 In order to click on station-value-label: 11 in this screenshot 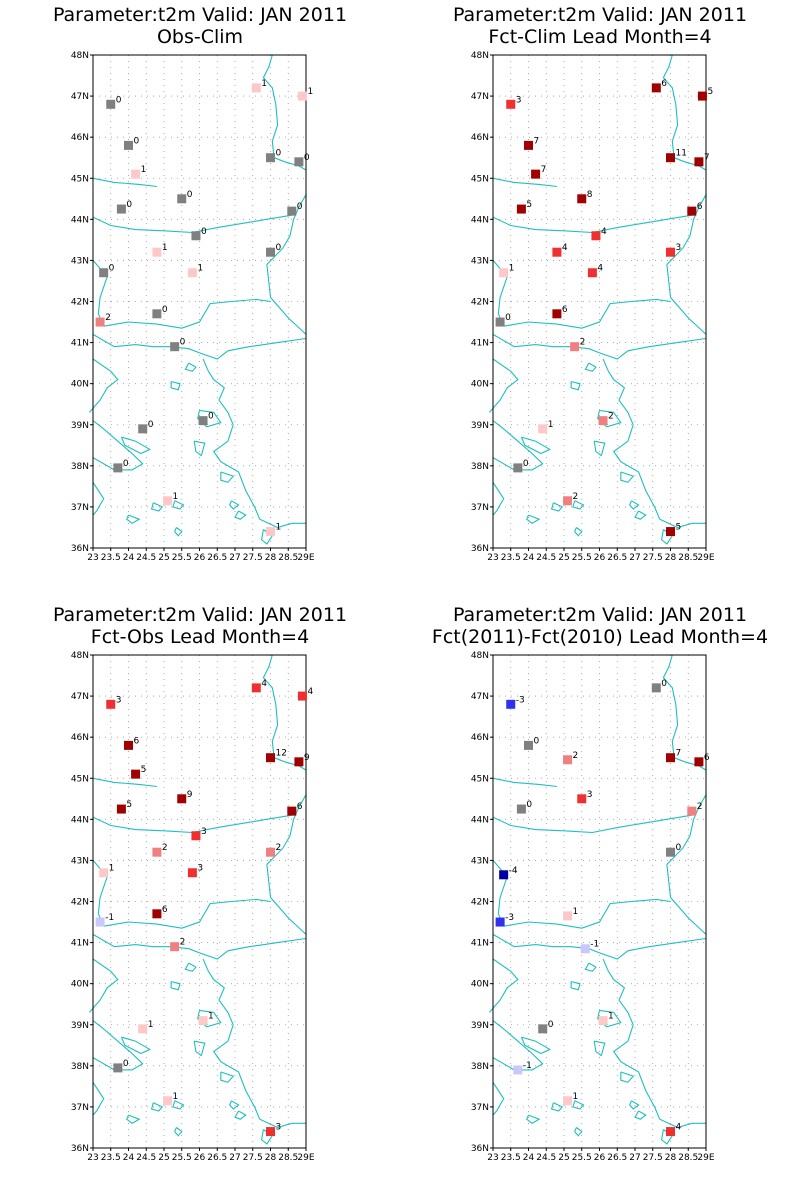, I will do `click(681, 154)`.